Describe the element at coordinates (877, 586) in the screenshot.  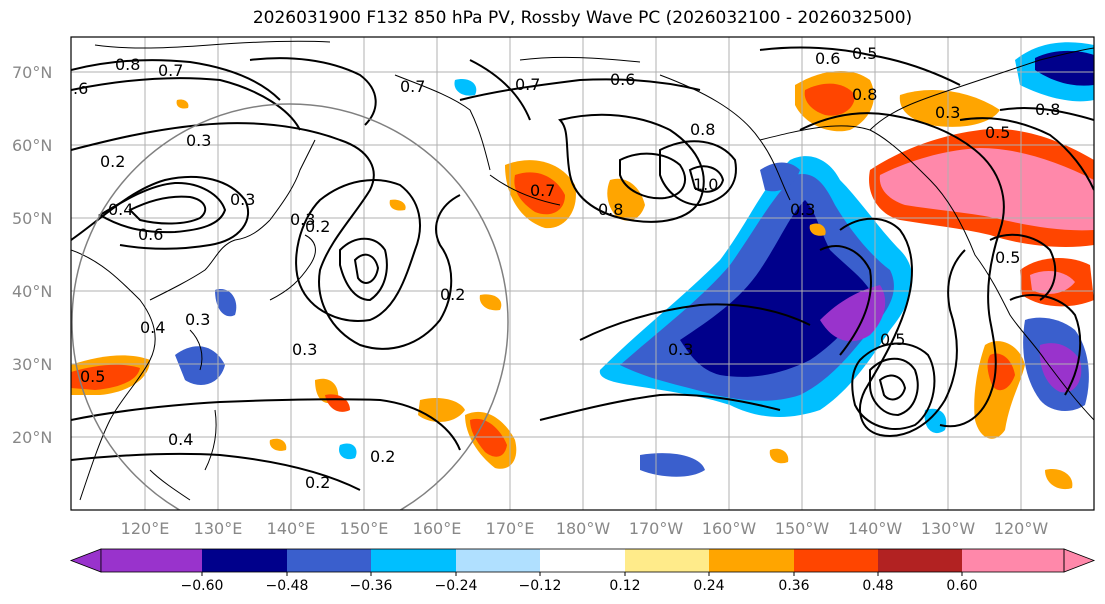
I see `colorbar-tick-label: 0.48` at that location.